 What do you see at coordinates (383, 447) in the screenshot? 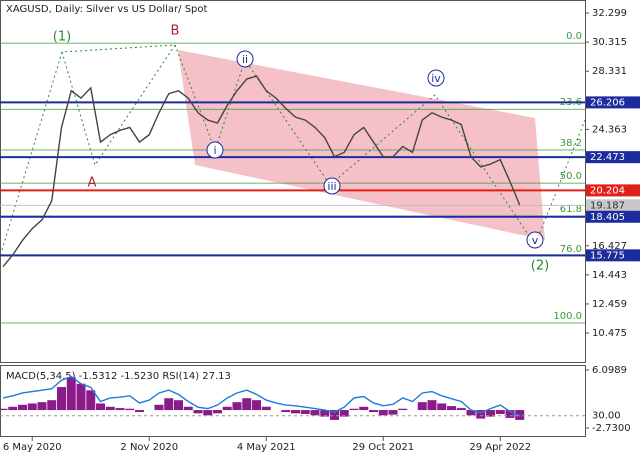
I see `x-tick-label: 29 Oct 2021` at bounding box center [383, 447].